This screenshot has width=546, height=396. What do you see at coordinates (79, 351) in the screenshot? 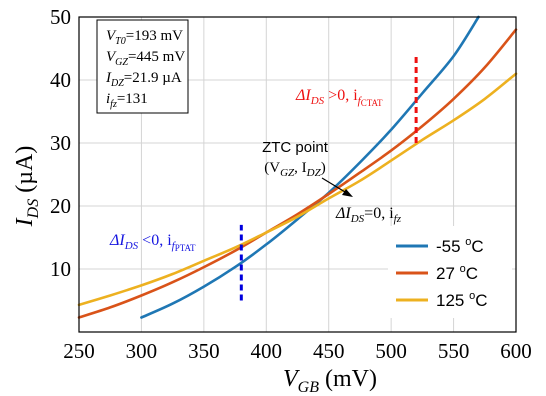
I see `x-tick-label: 250` at bounding box center [79, 351].